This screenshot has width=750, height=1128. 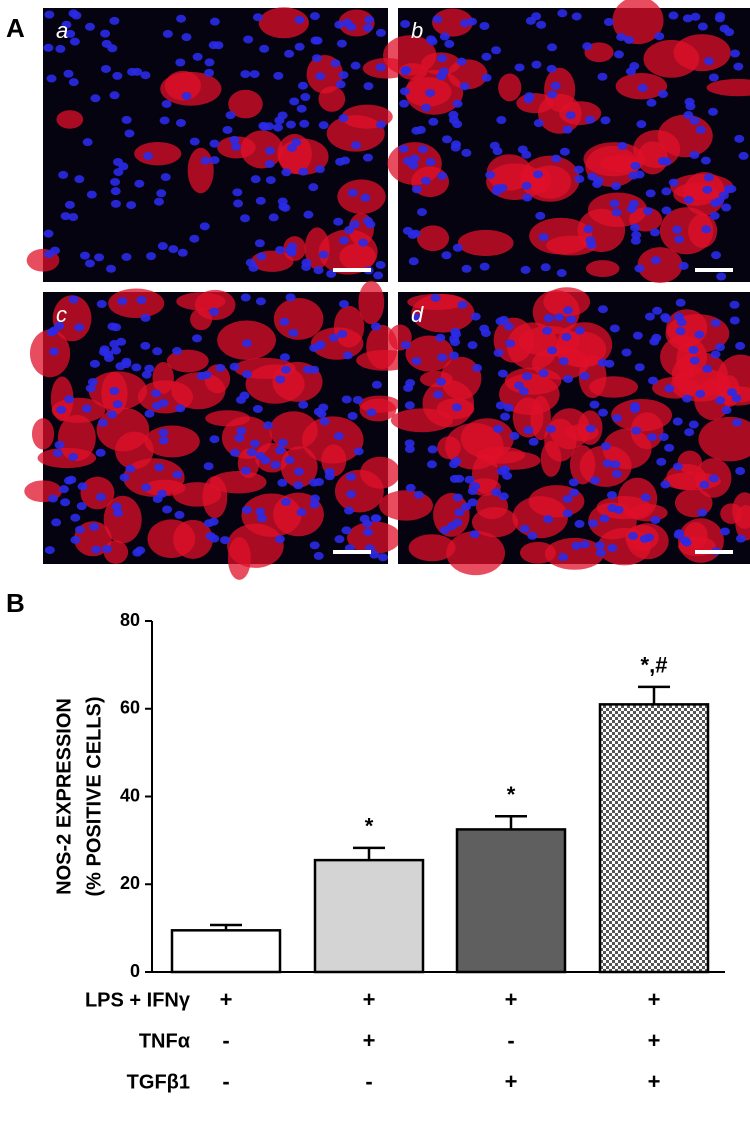 I want to click on y-axis-label: (% POSITIVE CELLS), so click(x=94, y=796).